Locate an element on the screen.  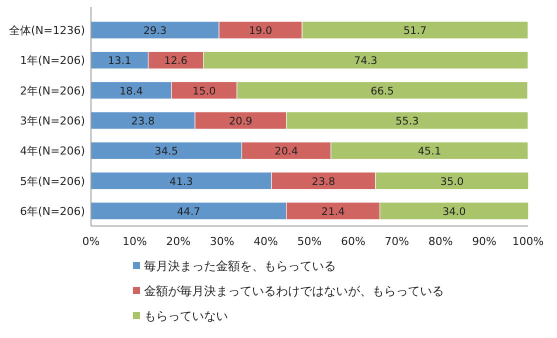
data-label: 19.0 is located at coordinates (260, 31).